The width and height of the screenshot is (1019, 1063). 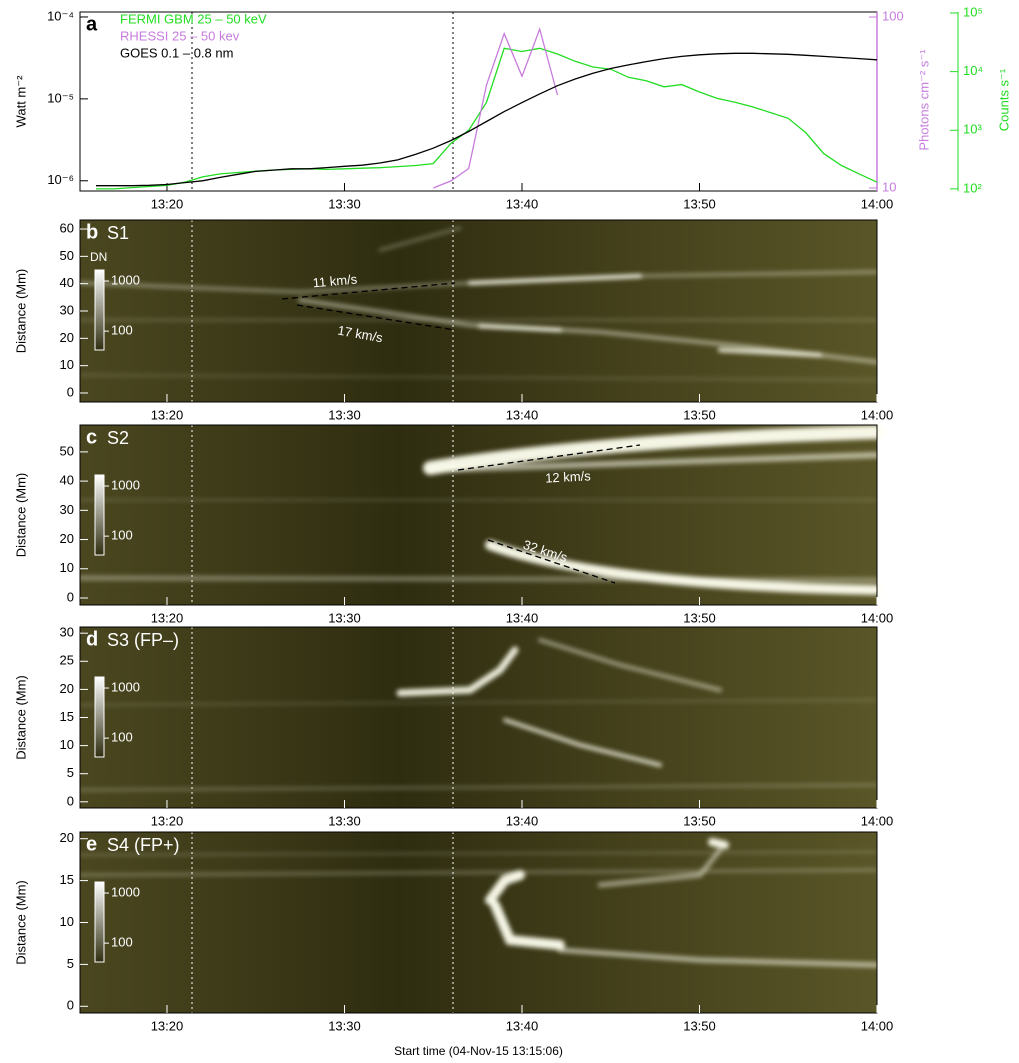 What do you see at coordinates (91, 844) in the screenshot?
I see `panel-label: e` at bounding box center [91, 844].